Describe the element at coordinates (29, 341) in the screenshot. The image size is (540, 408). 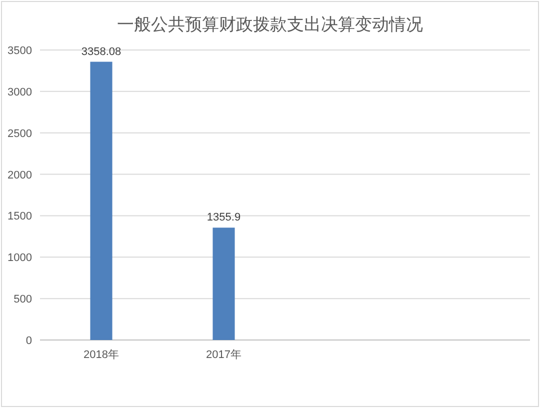
I see `y-tick-label: 0` at that location.